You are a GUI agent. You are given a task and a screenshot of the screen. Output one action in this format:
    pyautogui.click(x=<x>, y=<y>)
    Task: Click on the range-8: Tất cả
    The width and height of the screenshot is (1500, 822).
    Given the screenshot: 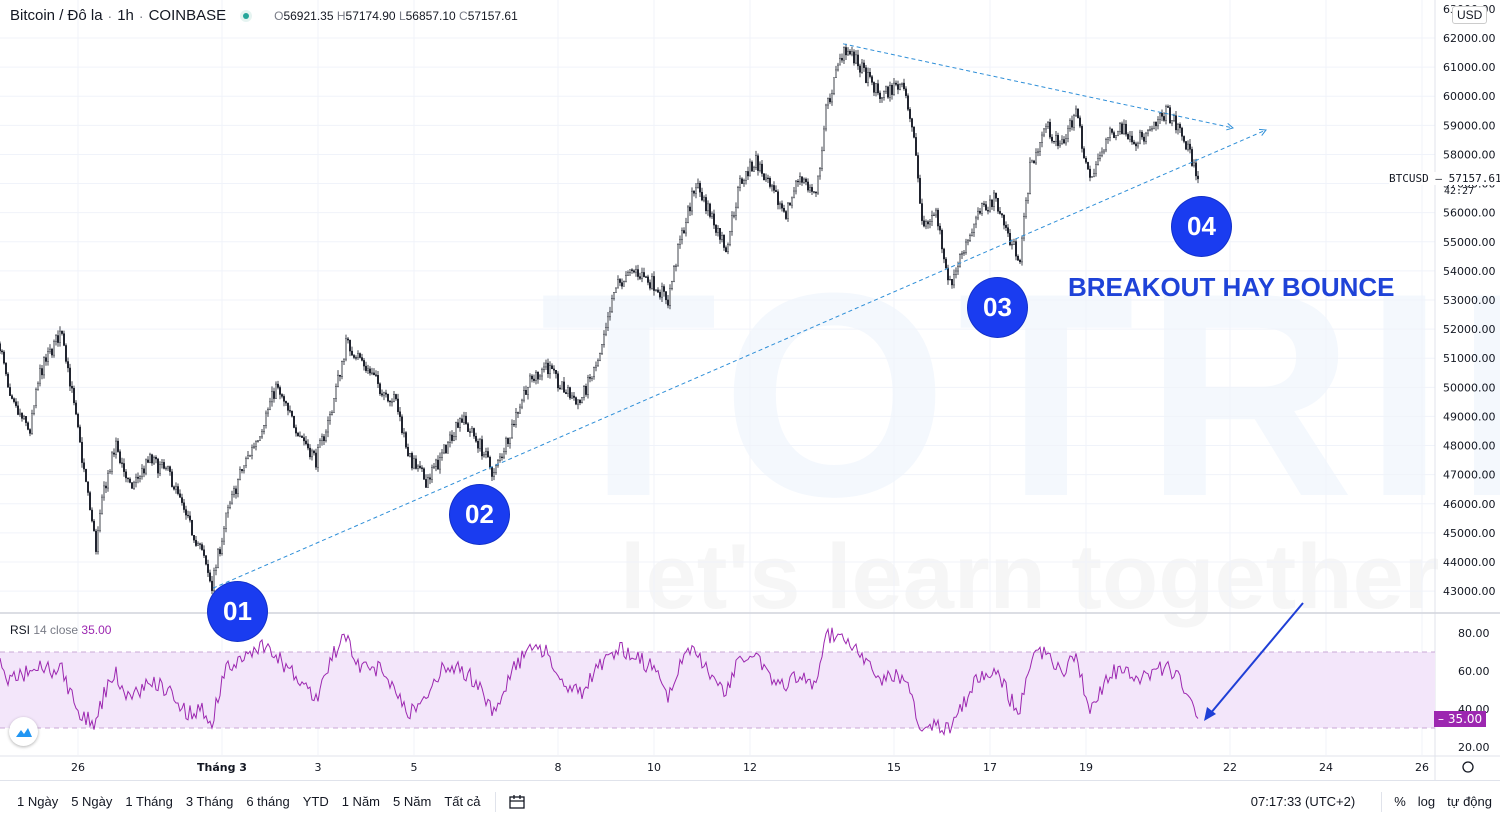 What is the action you would take?
    pyautogui.click(x=462, y=801)
    